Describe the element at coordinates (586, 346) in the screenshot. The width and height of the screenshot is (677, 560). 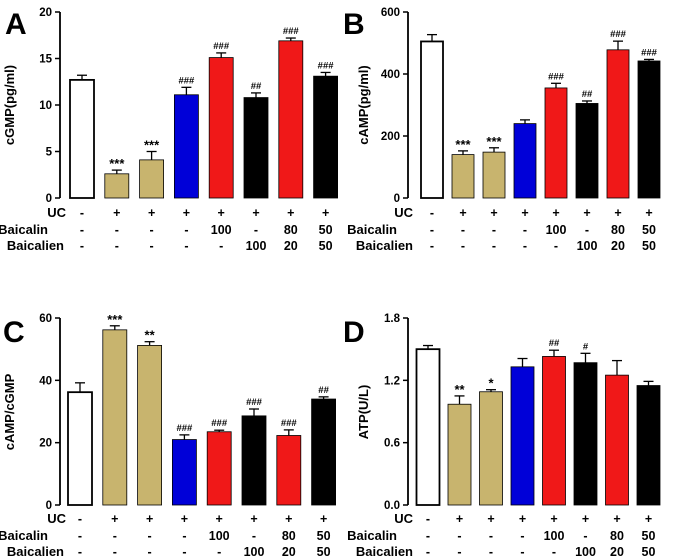
I see `significance-label: #` at that location.